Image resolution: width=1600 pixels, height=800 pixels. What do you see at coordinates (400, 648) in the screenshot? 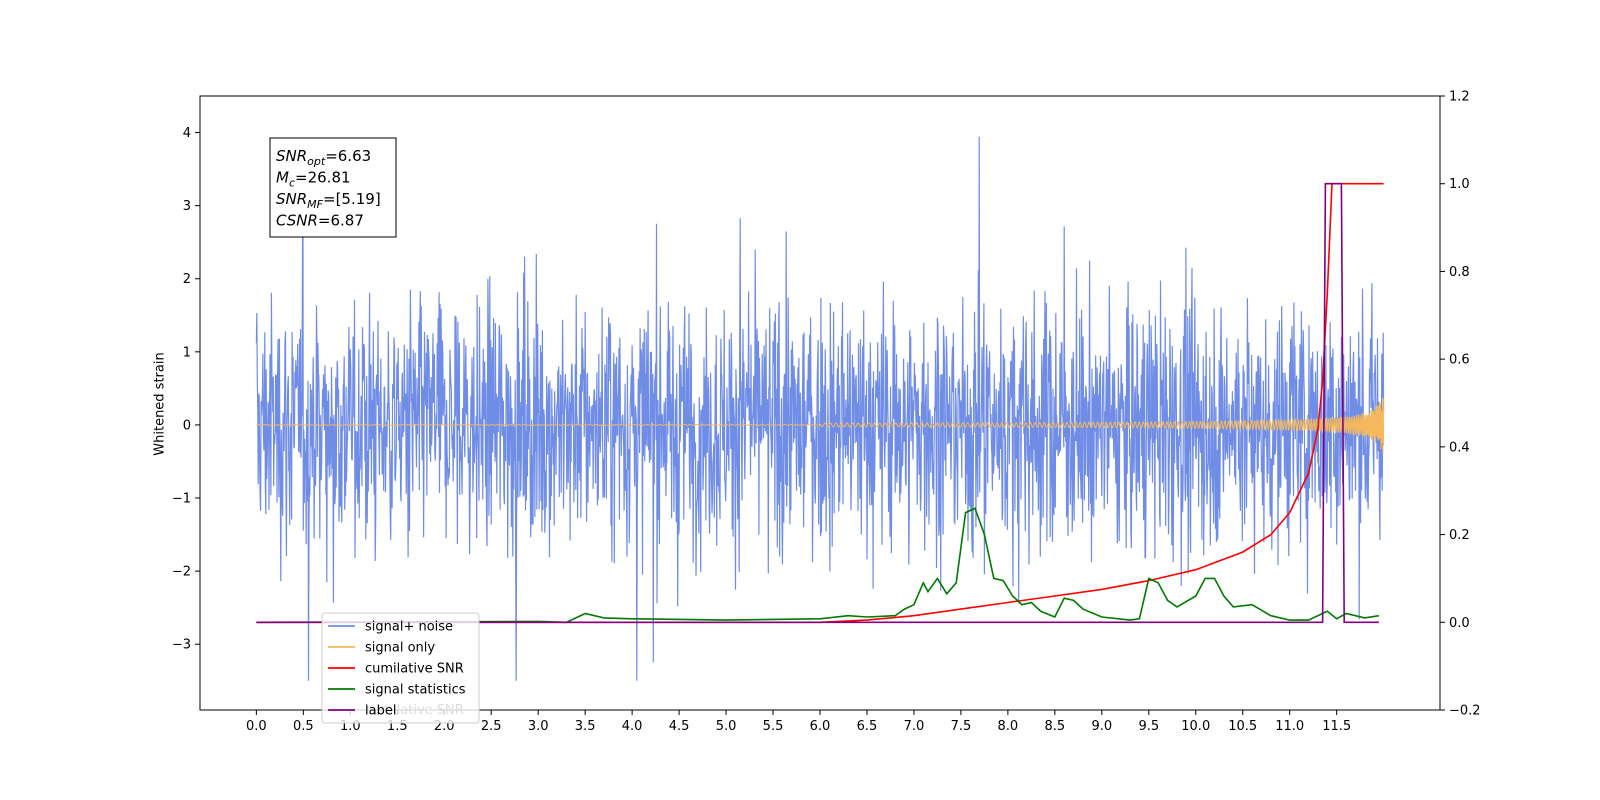
I see `legend-entry: signal only` at bounding box center [400, 648].